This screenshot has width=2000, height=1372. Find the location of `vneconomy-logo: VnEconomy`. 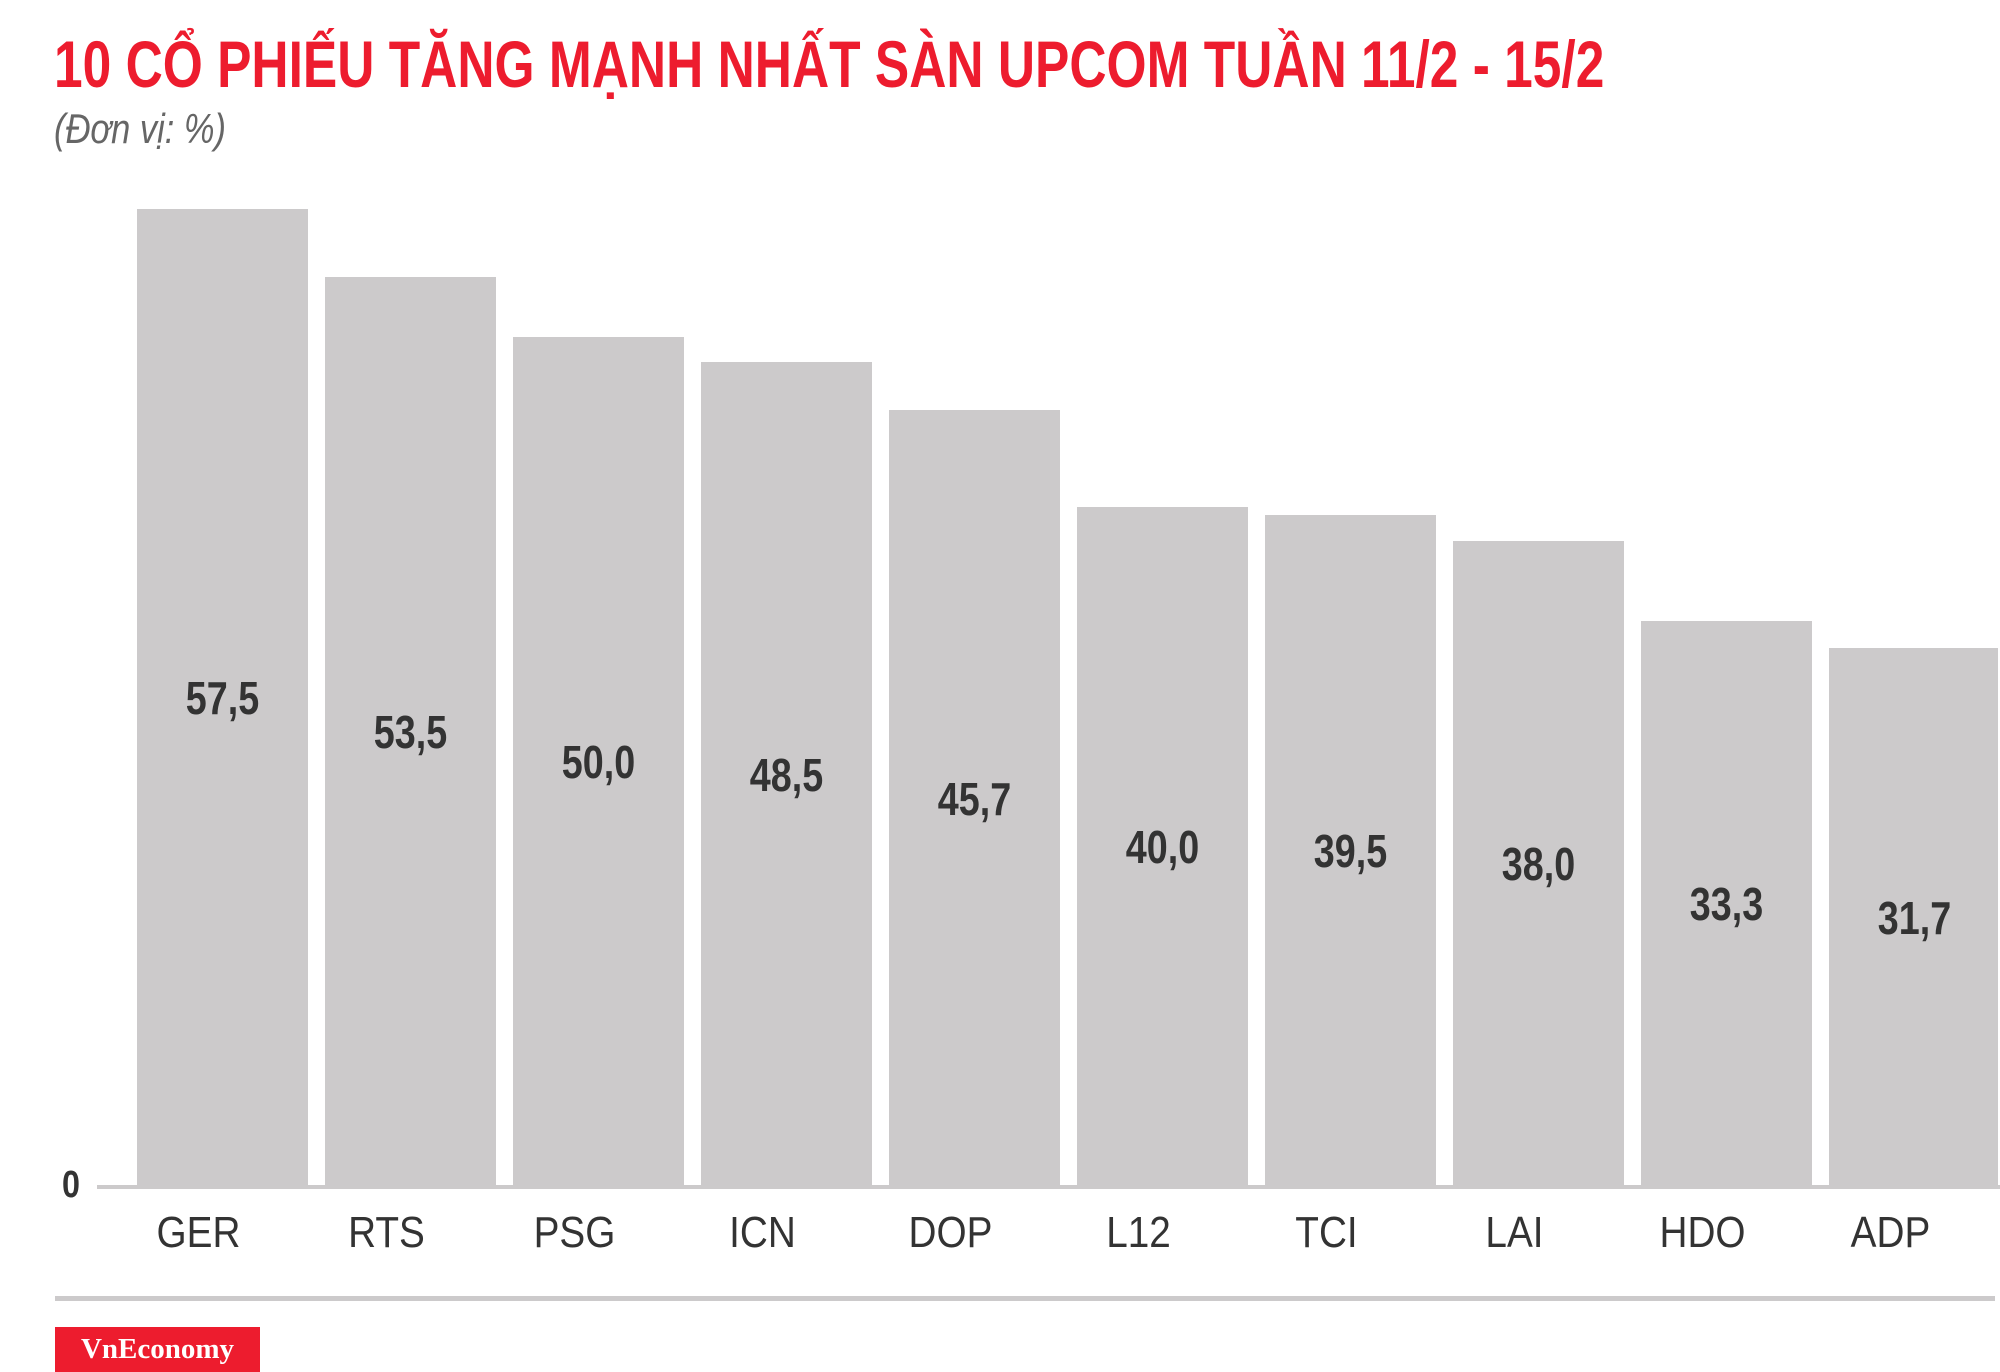

vneconomy-logo: VnEconomy is located at coordinates (157, 1349).